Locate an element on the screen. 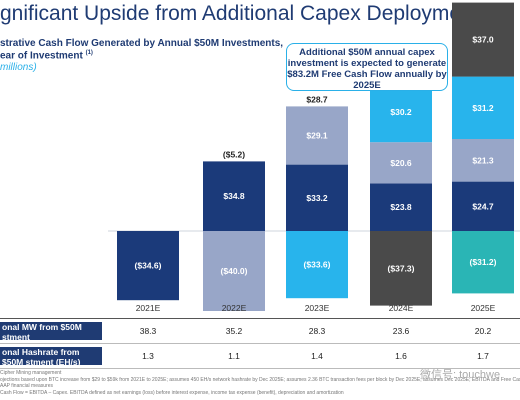 This screenshot has height=400, width=520. data-label: $31.2 is located at coordinates (483, 108).